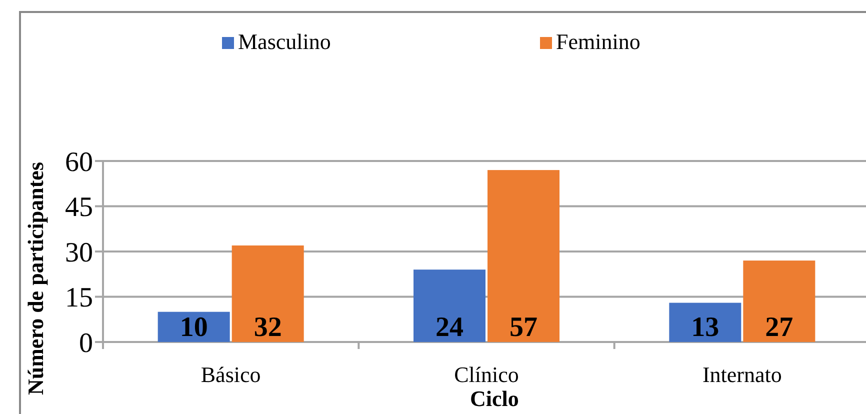  What do you see at coordinates (742, 374) in the screenshot?
I see `x-tick-label: Internato` at bounding box center [742, 374].